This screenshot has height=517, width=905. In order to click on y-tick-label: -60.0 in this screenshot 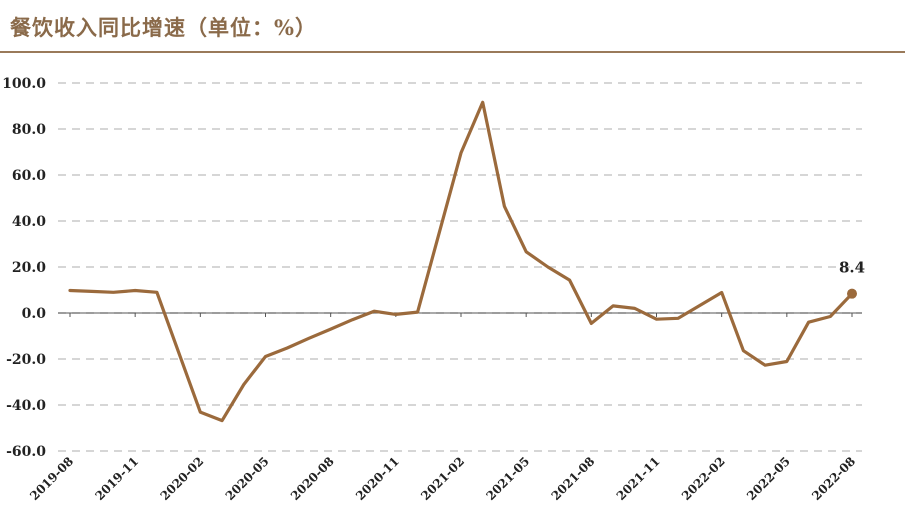, I will do `click(26, 452)`.